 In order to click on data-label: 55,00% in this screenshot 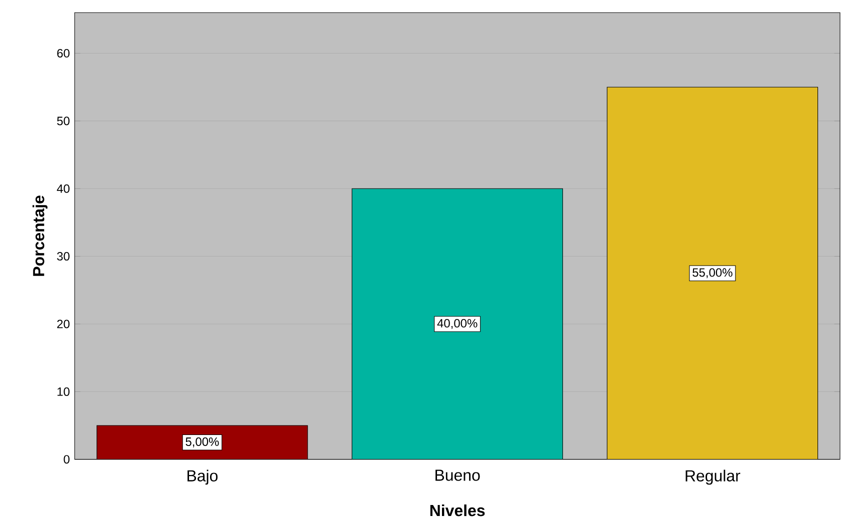, I will do `click(712, 273)`.